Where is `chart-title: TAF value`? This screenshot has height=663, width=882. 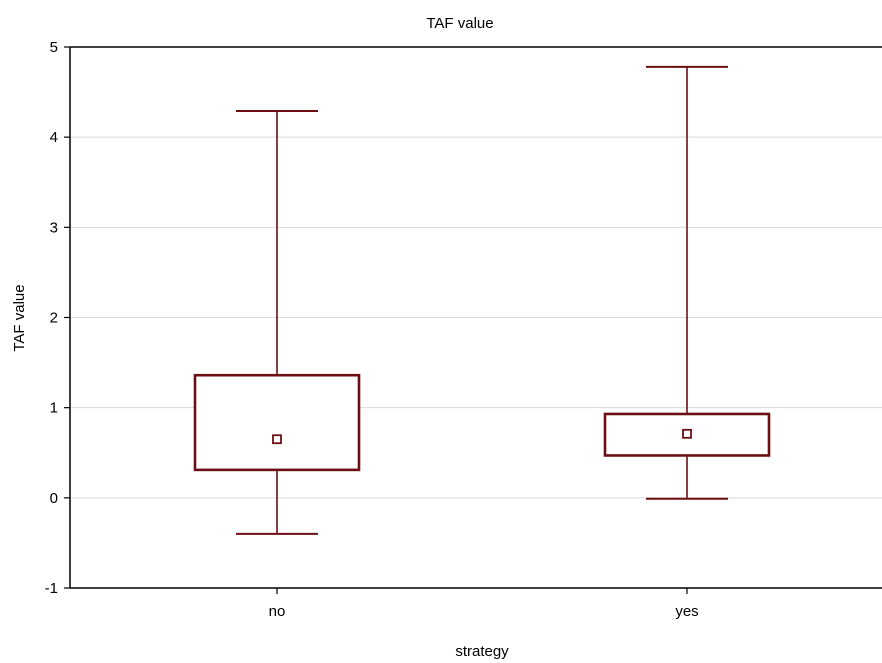 chart-title: TAF value is located at coordinates (459, 23).